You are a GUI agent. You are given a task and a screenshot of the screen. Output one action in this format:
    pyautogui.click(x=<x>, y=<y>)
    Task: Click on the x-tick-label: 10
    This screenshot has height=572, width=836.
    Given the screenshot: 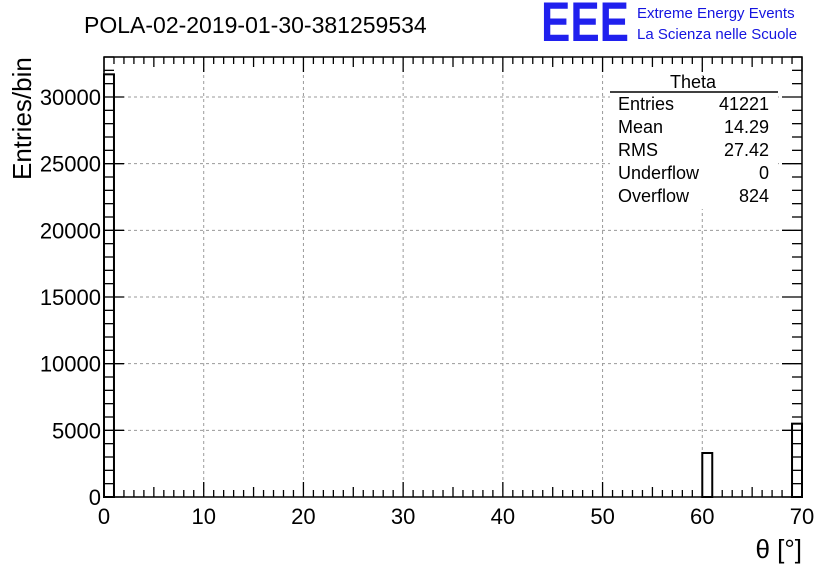 What is the action you would take?
    pyautogui.click(x=203, y=516)
    